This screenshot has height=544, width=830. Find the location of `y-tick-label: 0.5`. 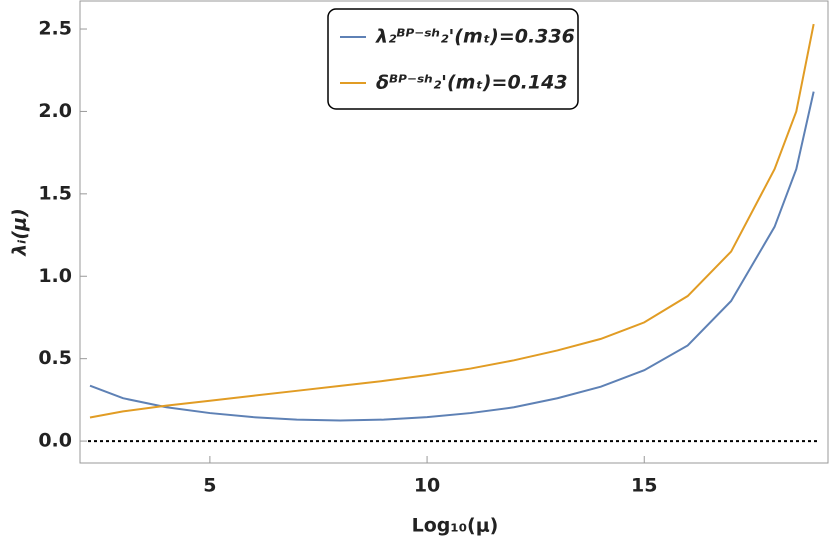

y-tick-label: 0.5 is located at coordinates (55, 358).